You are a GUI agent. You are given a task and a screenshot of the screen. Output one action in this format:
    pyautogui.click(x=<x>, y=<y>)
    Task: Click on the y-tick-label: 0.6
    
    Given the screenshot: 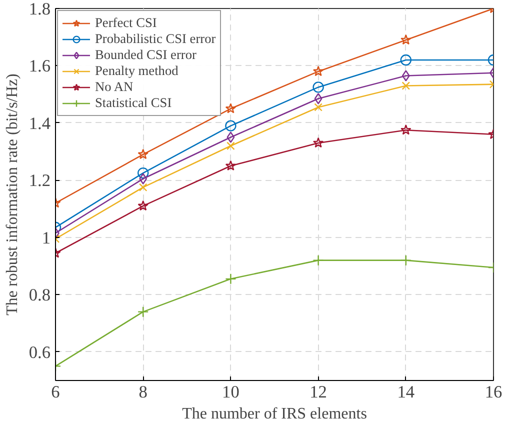 What is the action you would take?
    pyautogui.click(x=39, y=352)
    